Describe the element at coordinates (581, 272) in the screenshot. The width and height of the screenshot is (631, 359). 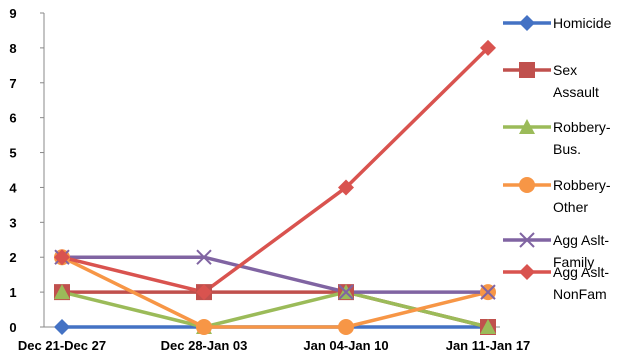
I see `legend-label-line-agg-aslt-nonfam-0: Agg Aslt-` at that location.